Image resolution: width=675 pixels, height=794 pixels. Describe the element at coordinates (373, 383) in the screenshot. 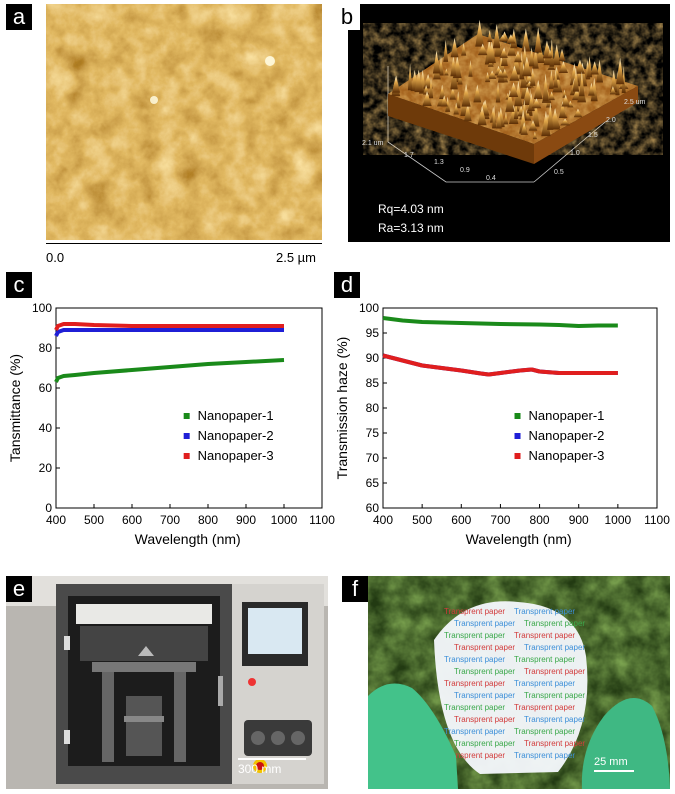

I see `y-tick-label: 85` at that location.